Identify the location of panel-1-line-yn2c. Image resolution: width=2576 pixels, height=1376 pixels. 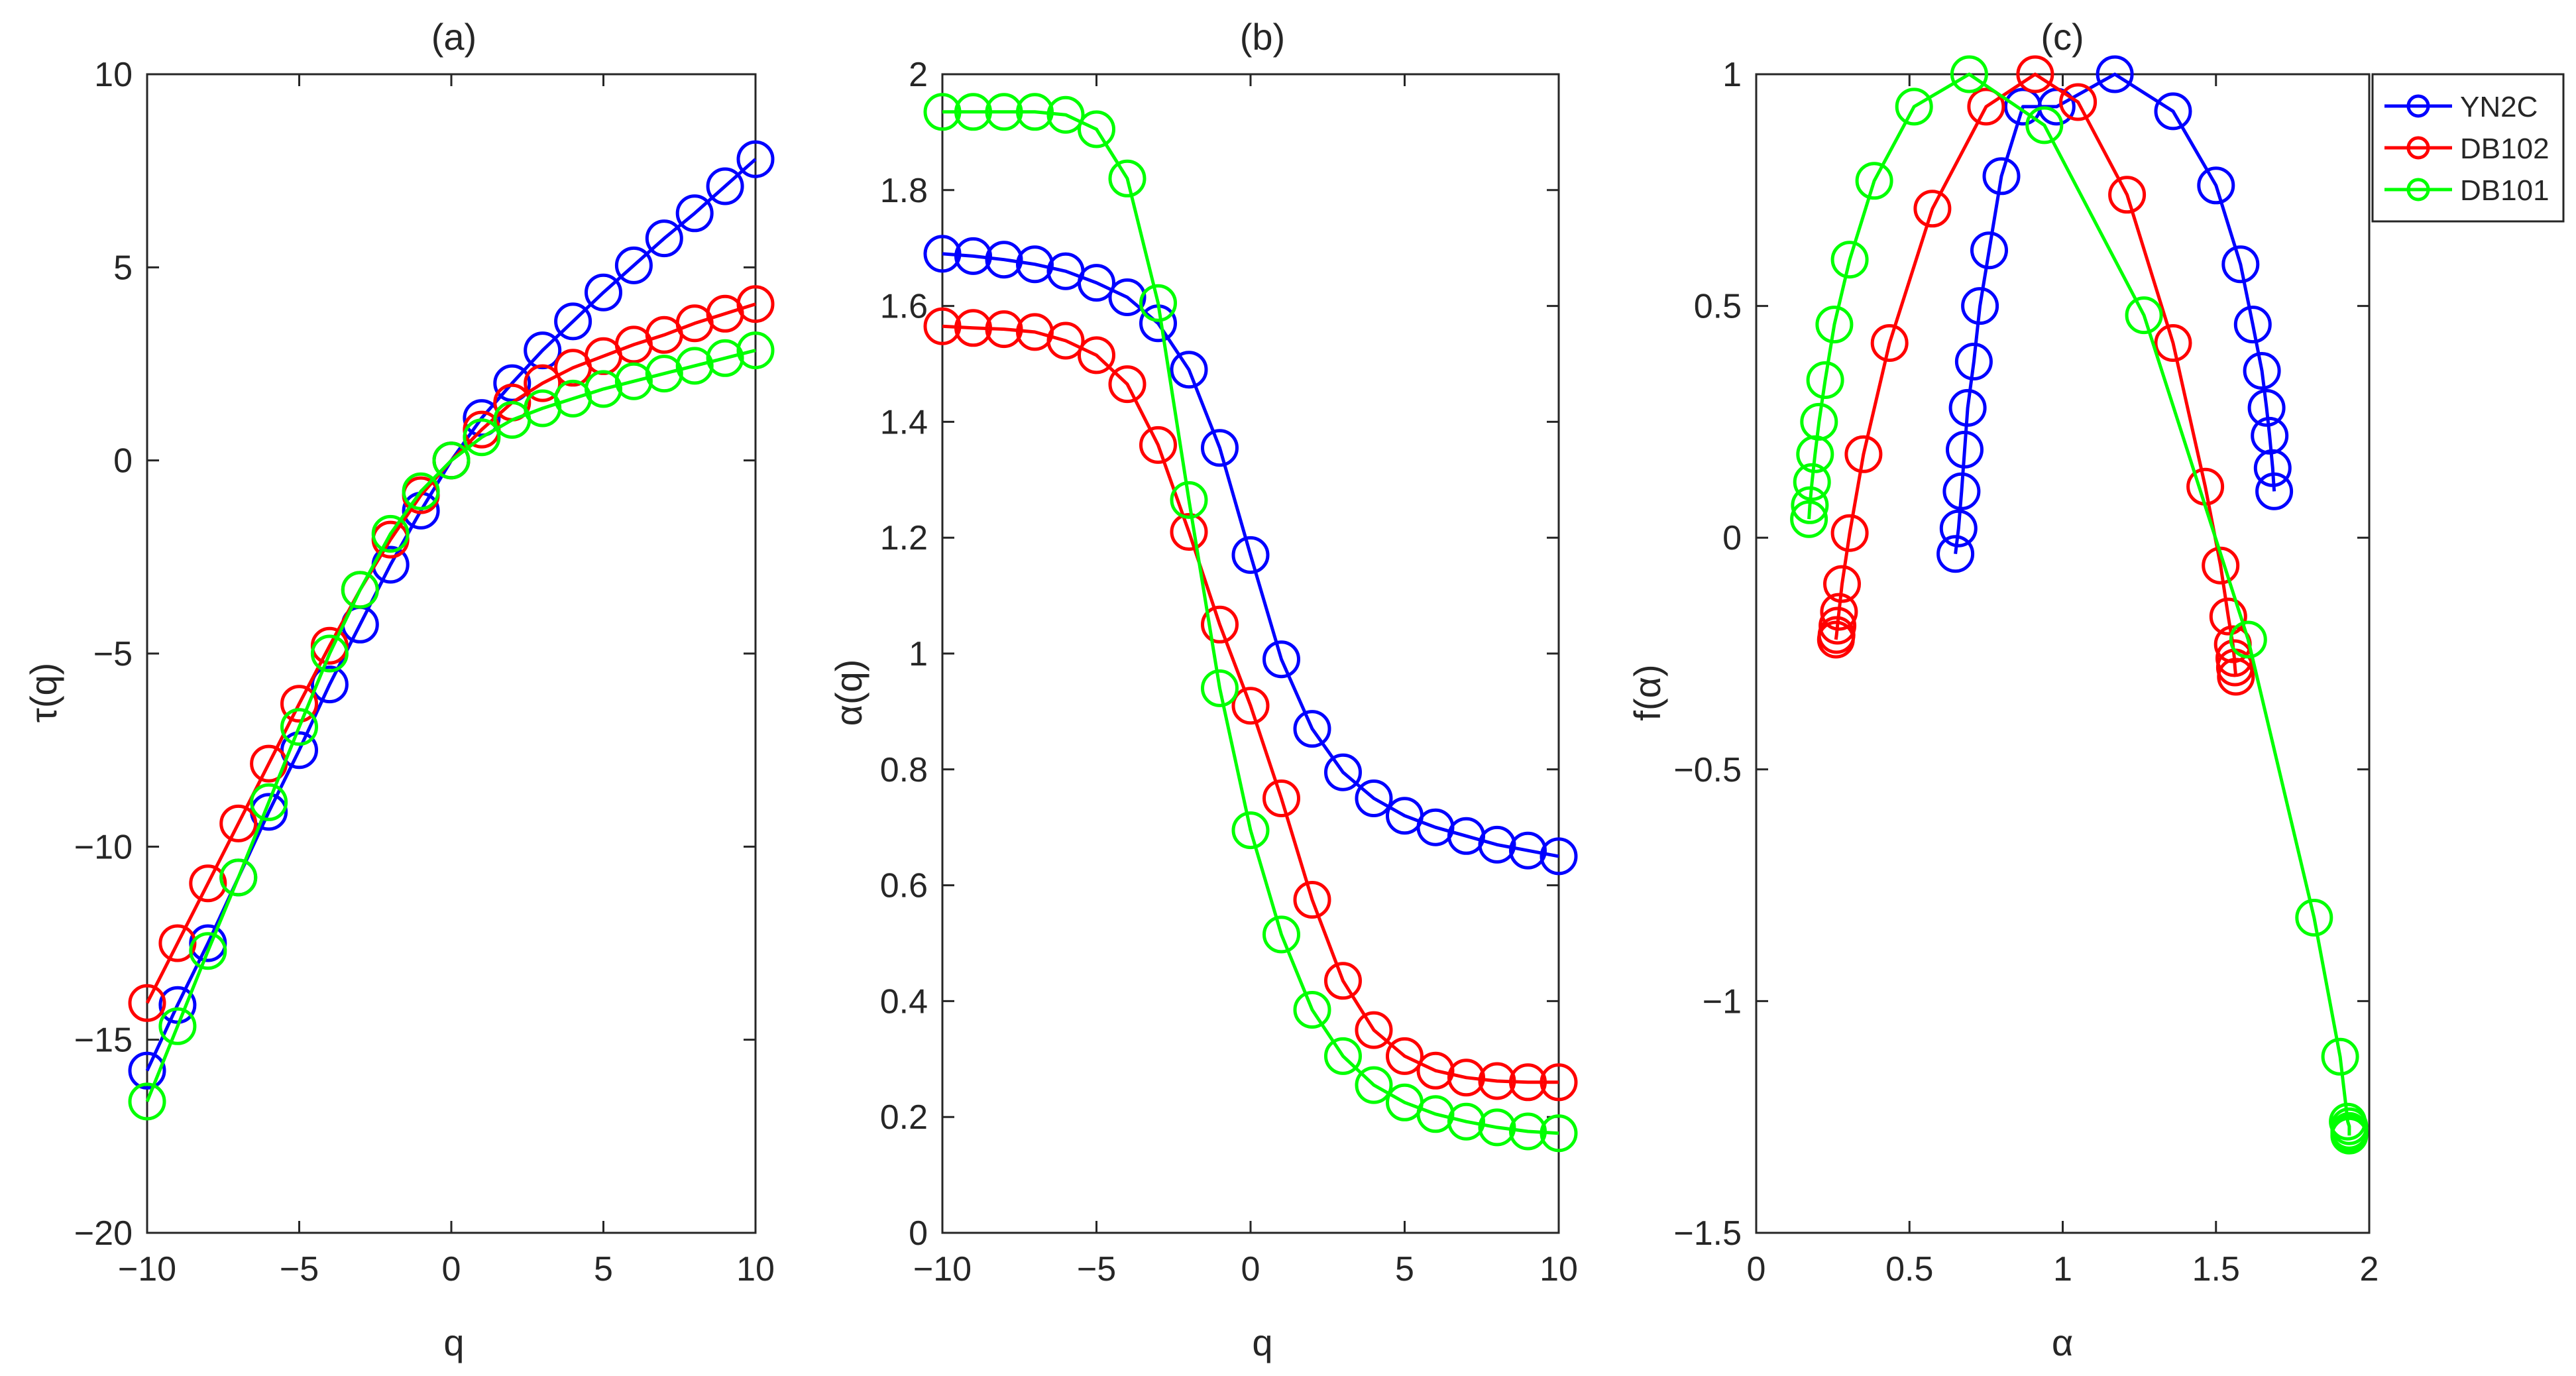
(1250, 555).